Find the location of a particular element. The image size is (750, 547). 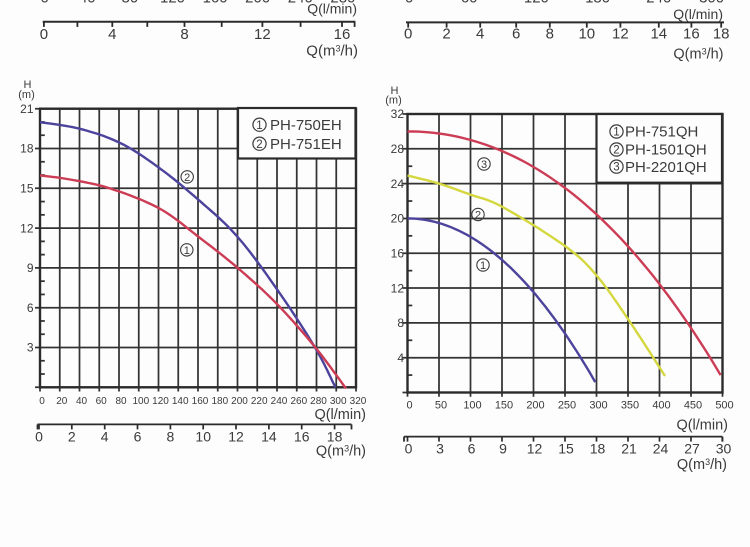

svg-text: 180 is located at coordinates (219, 401).